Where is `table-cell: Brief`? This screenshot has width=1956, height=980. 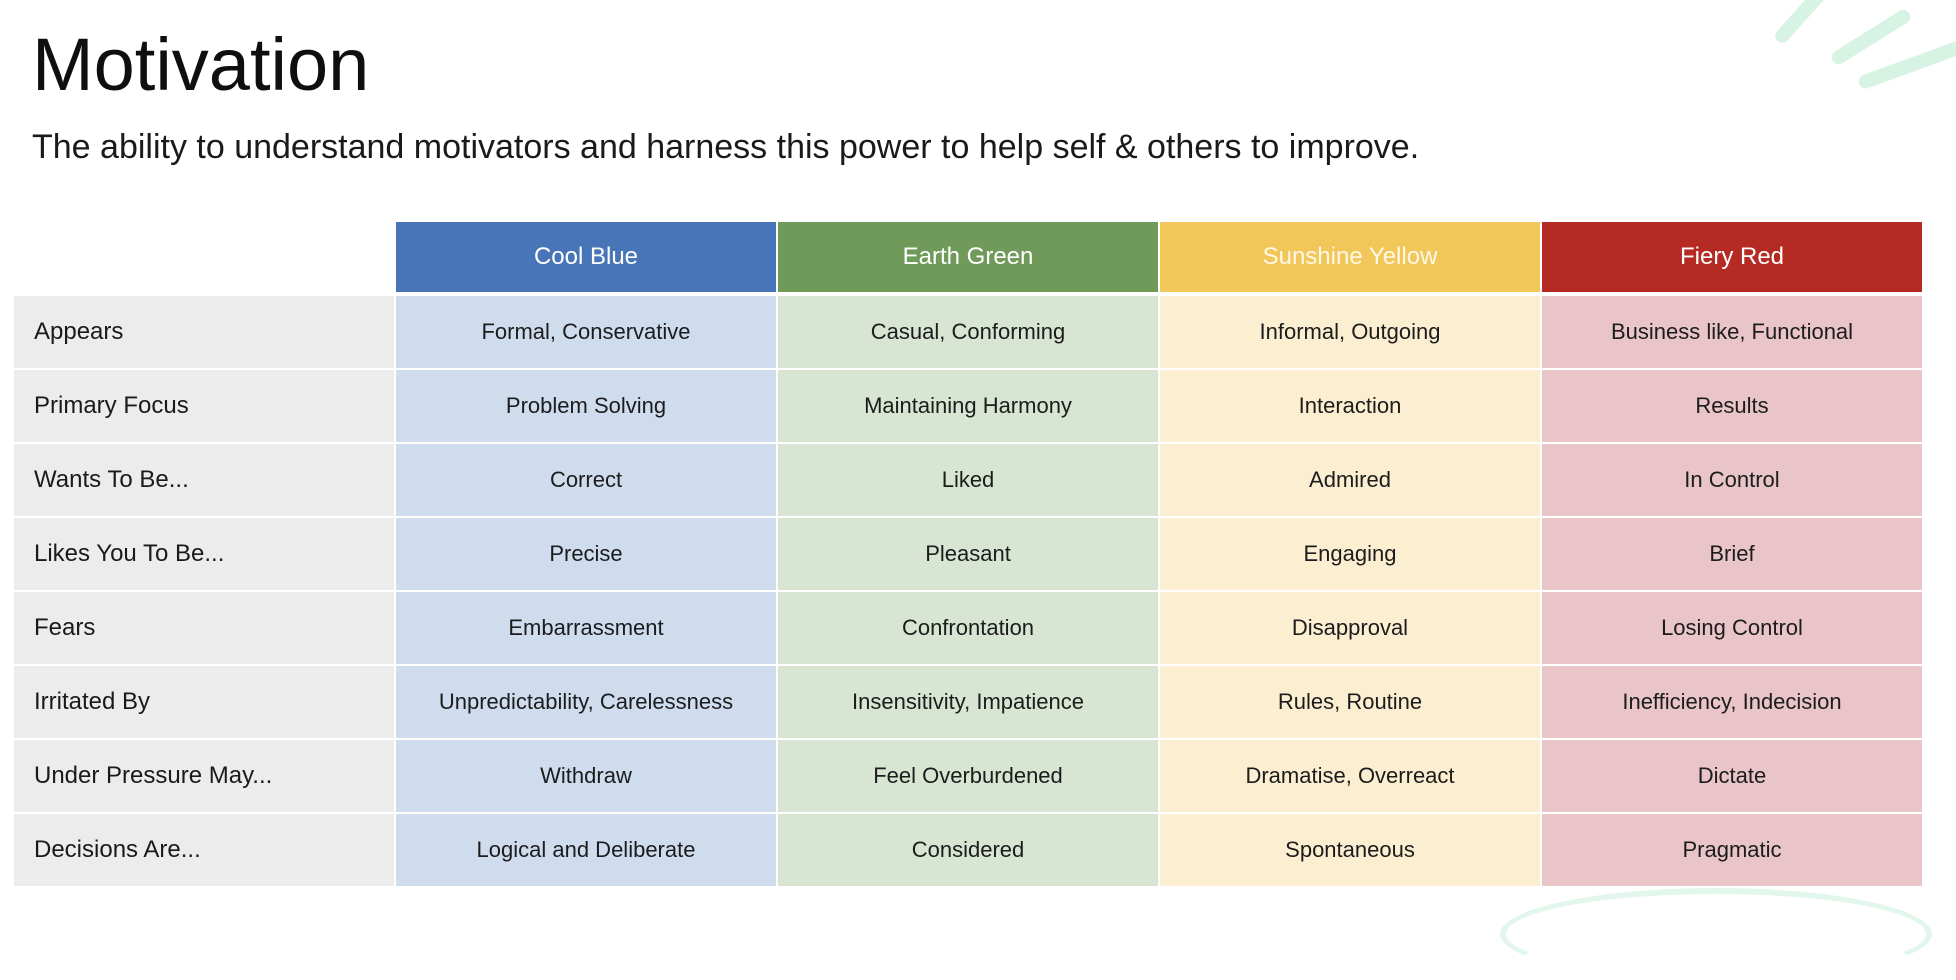 table-cell: Brief is located at coordinates (1732, 554).